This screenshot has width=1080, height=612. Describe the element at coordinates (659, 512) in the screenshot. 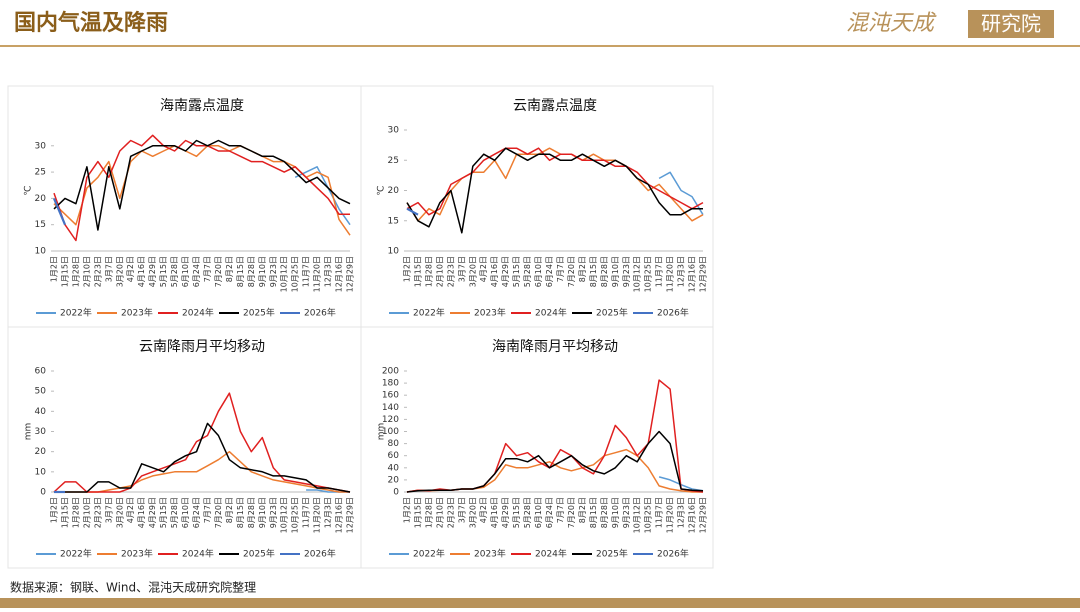

I see `x-tick-label: 11月7日` at that location.